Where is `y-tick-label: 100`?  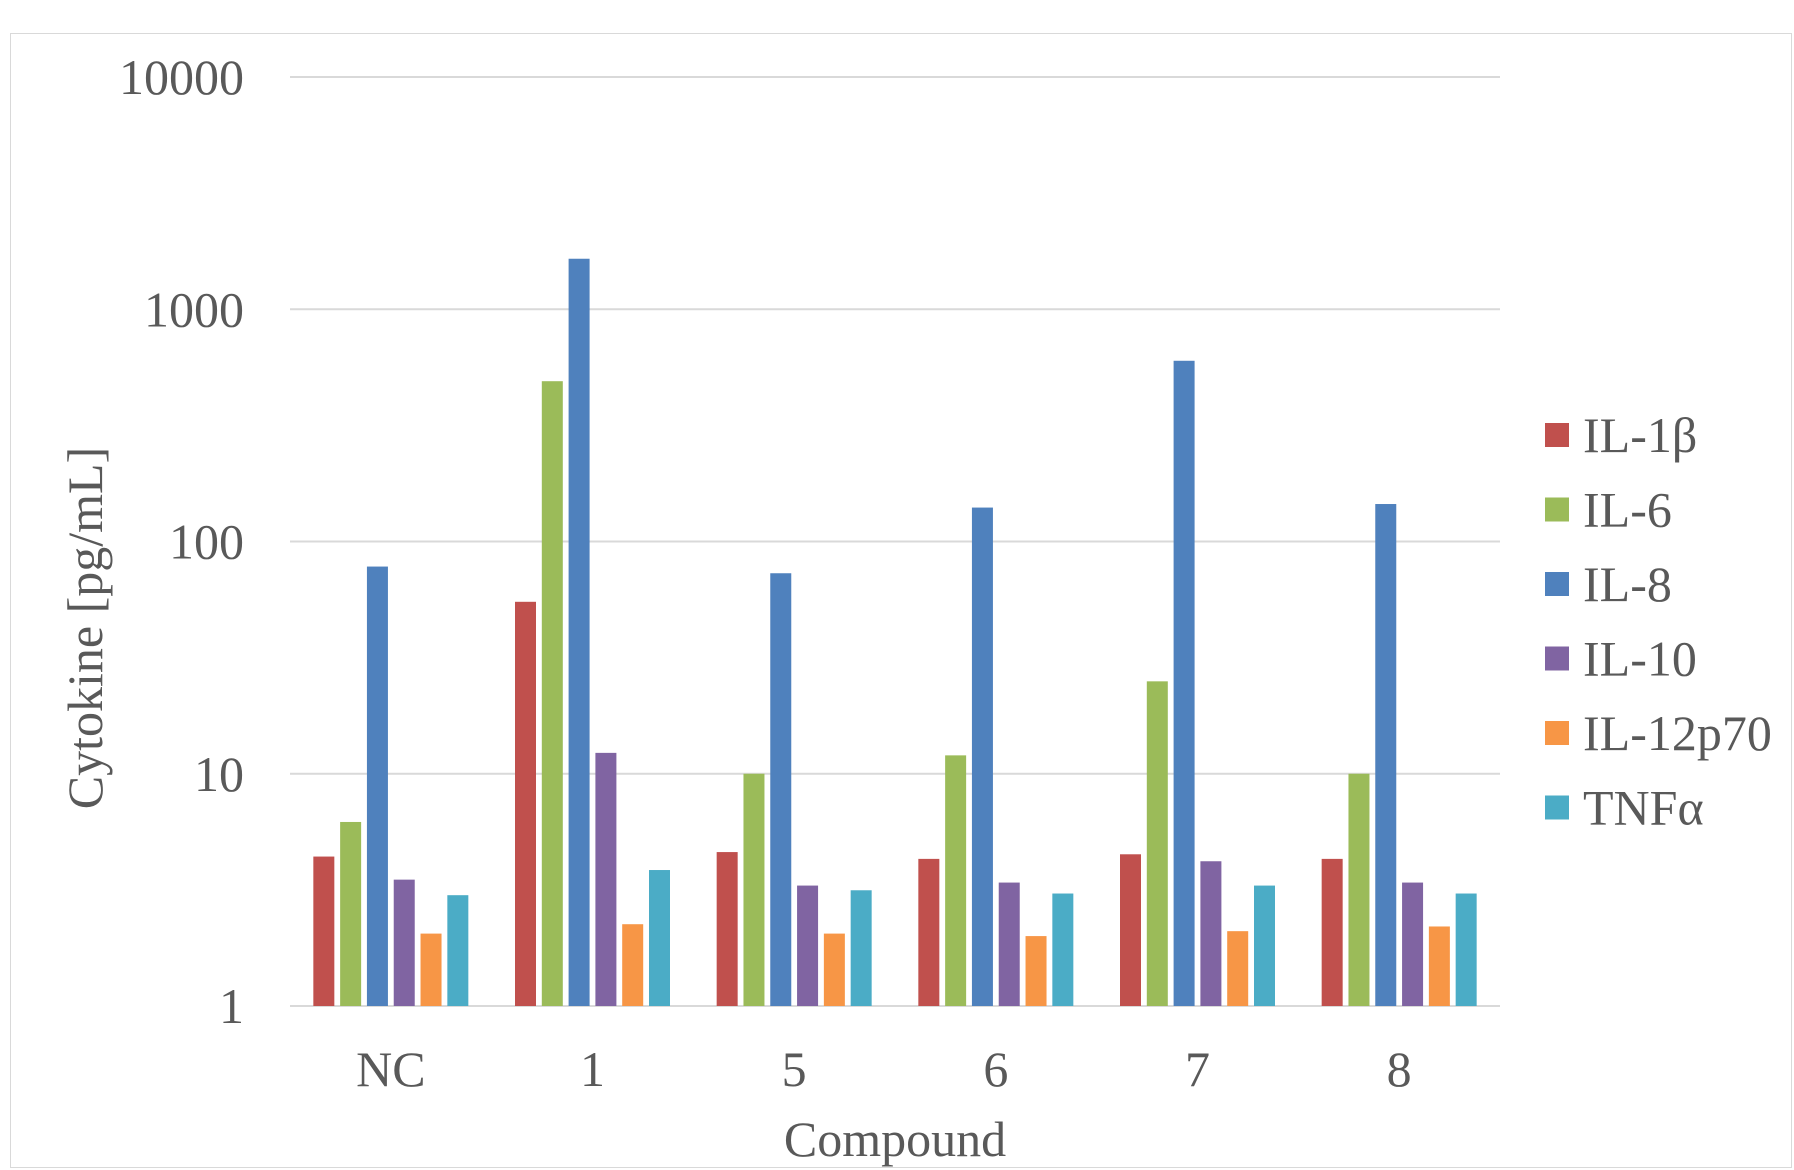
y-tick-label: 100 is located at coordinates (206, 542).